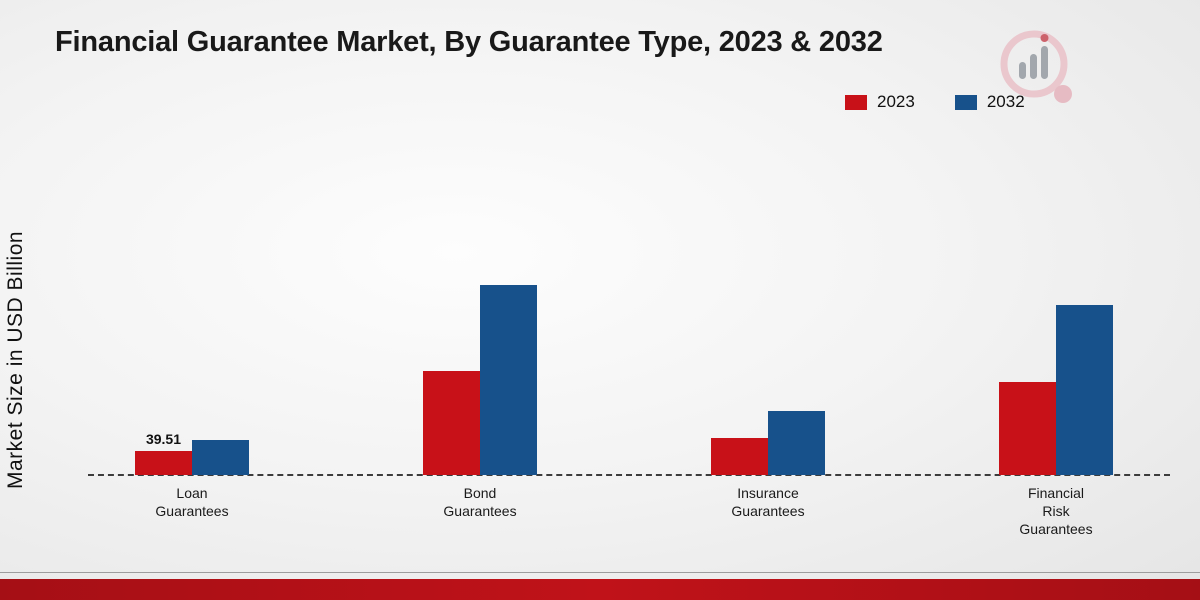  What do you see at coordinates (163, 463) in the screenshot?
I see `bar-2023-loan-guarantees` at bounding box center [163, 463].